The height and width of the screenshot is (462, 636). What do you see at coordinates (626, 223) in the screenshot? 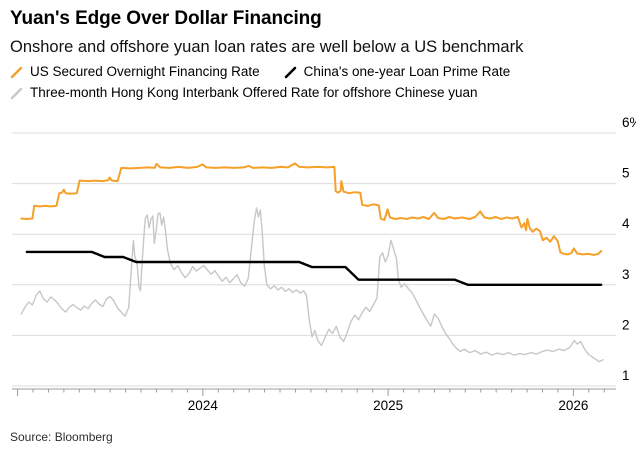
I see `svg-text: 4` at bounding box center [626, 223].